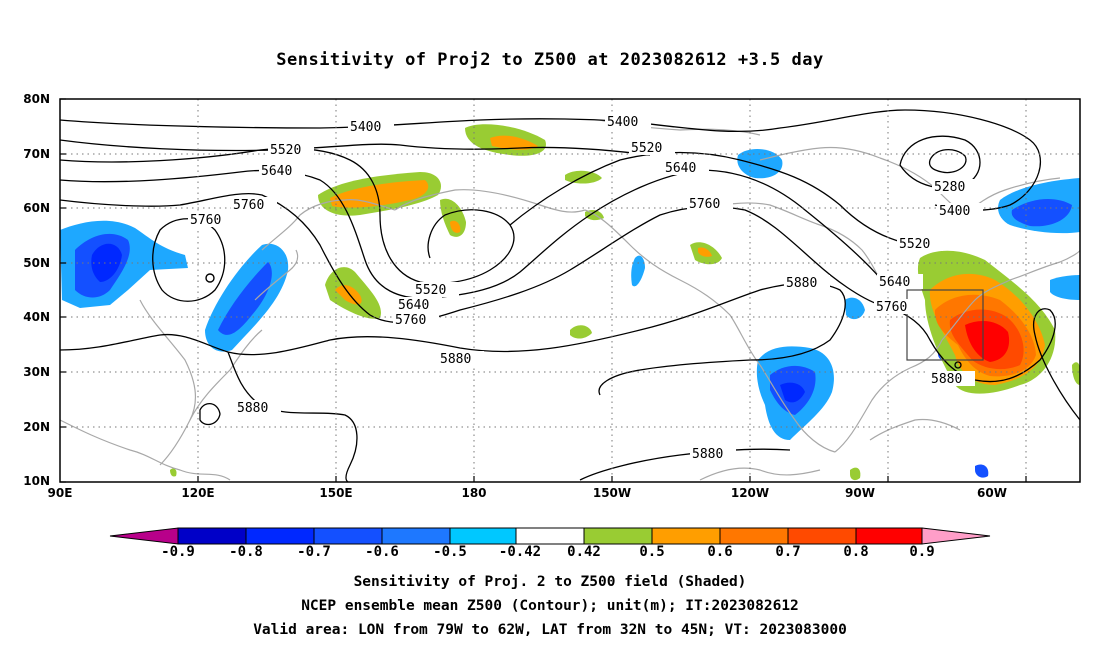 The width and height of the screenshot is (1100, 650). What do you see at coordinates (750, 493) in the screenshot?
I see `lon-label: 120W` at bounding box center [750, 493].